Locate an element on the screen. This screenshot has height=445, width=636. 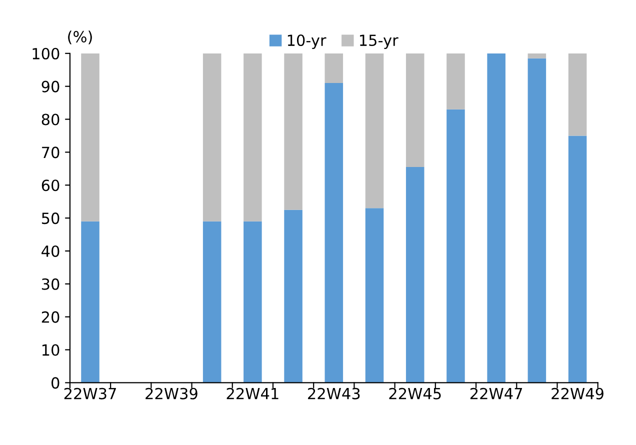
legend-label: 15-yr is located at coordinates (379, 42).